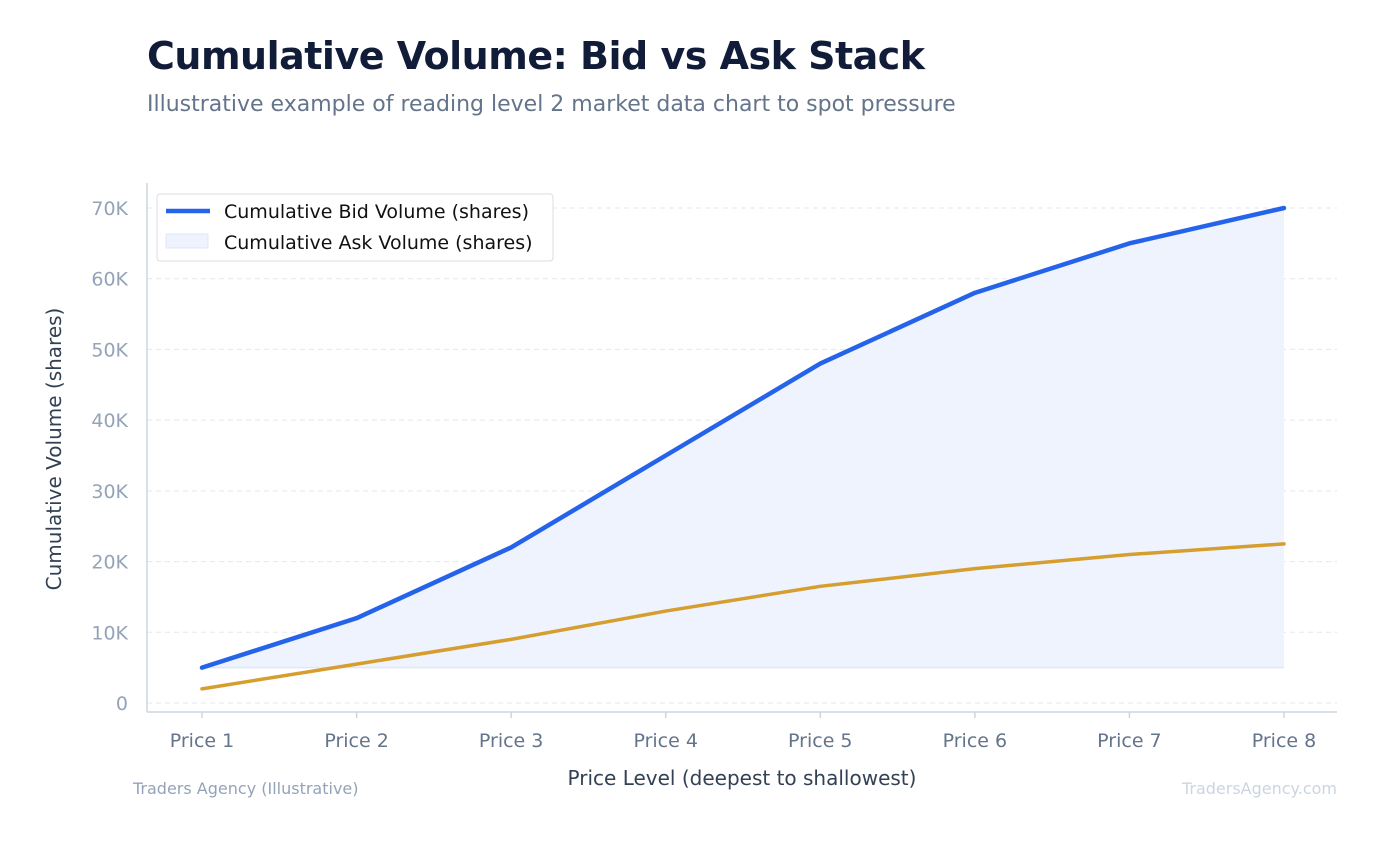  What do you see at coordinates (187, 241) in the screenshot?
I see `legend-swatch-ask` at bounding box center [187, 241].